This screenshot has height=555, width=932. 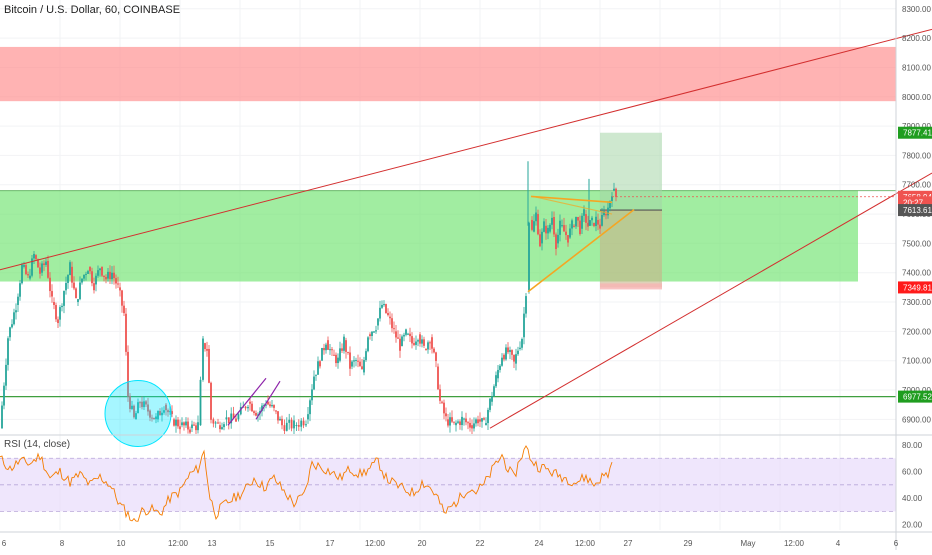 I want to click on time-tick-label: 13, so click(x=212, y=543).